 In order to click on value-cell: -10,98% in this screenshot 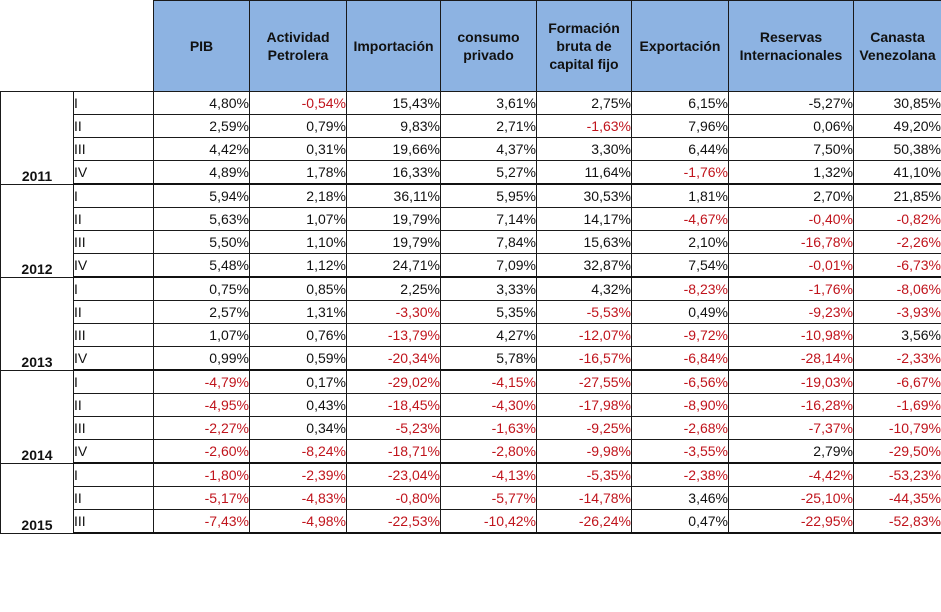, I will do `click(791, 335)`.